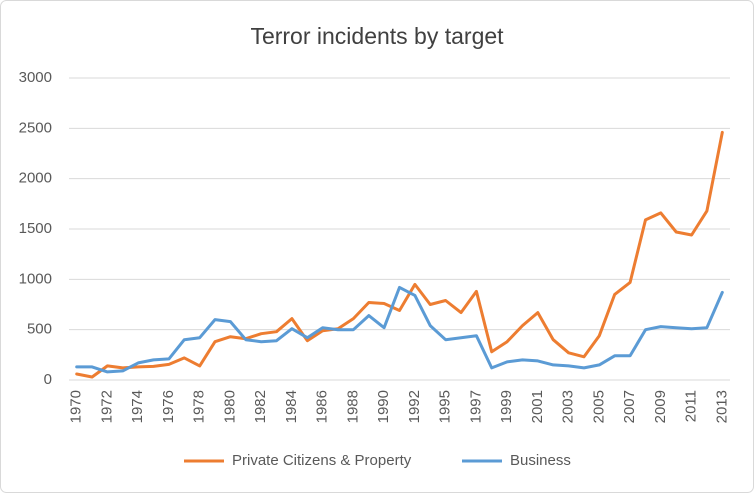  Describe the element at coordinates (629, 406) in the screenshot. I see `x-tick-label: 2007` at that location.